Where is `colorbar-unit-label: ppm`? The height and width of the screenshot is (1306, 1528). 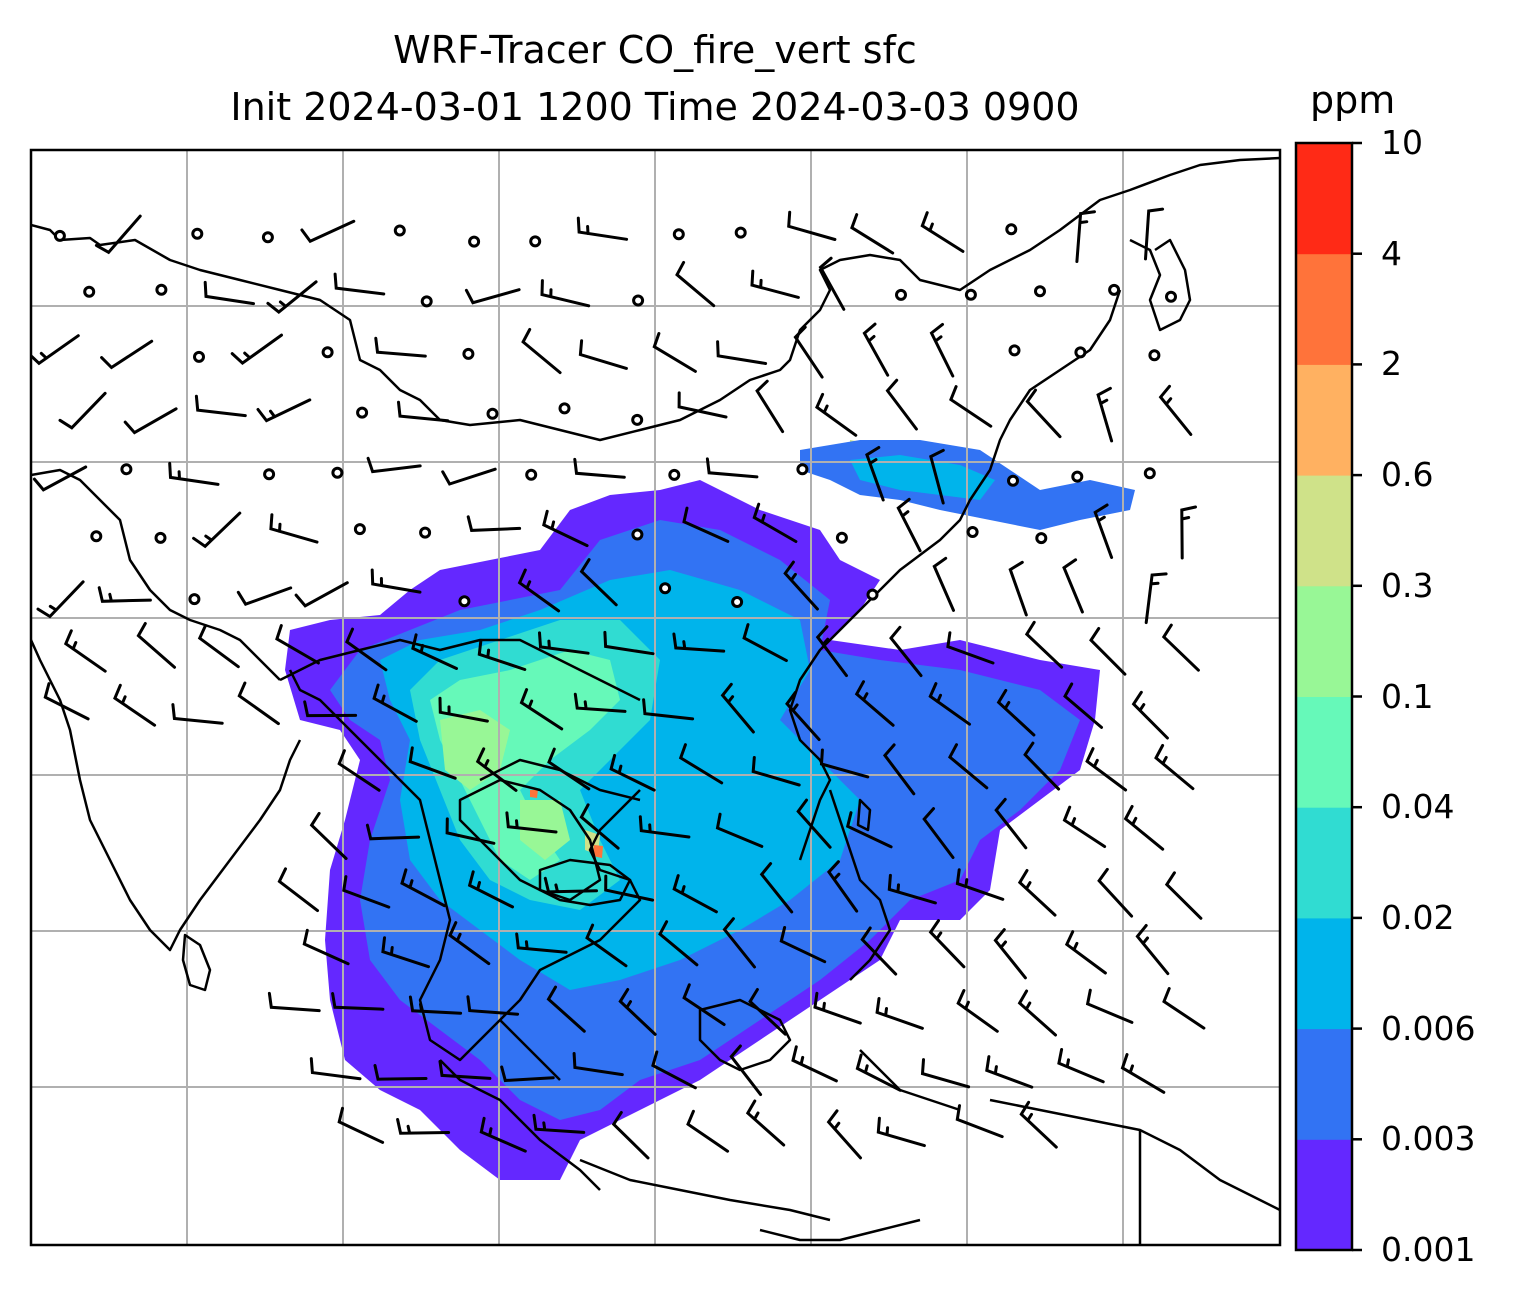
colorbar-unit-label: ppm is located at coordinates (1353, 100).